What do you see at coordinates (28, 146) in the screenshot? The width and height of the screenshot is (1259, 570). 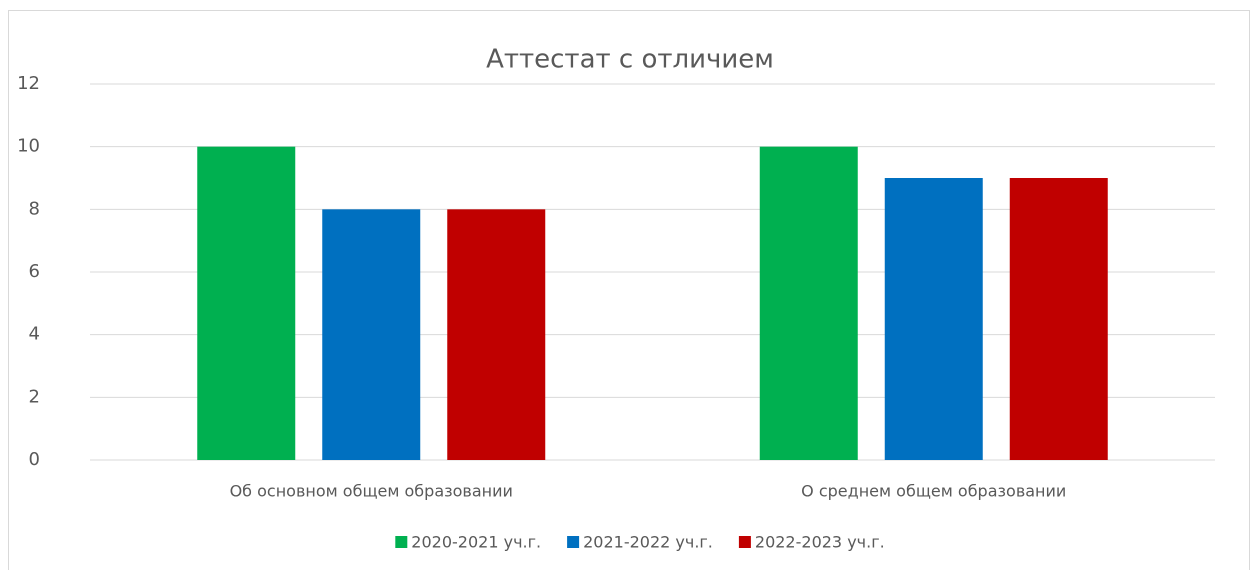 I see `y-tick-label: 10` at bounding box center [28, 146].